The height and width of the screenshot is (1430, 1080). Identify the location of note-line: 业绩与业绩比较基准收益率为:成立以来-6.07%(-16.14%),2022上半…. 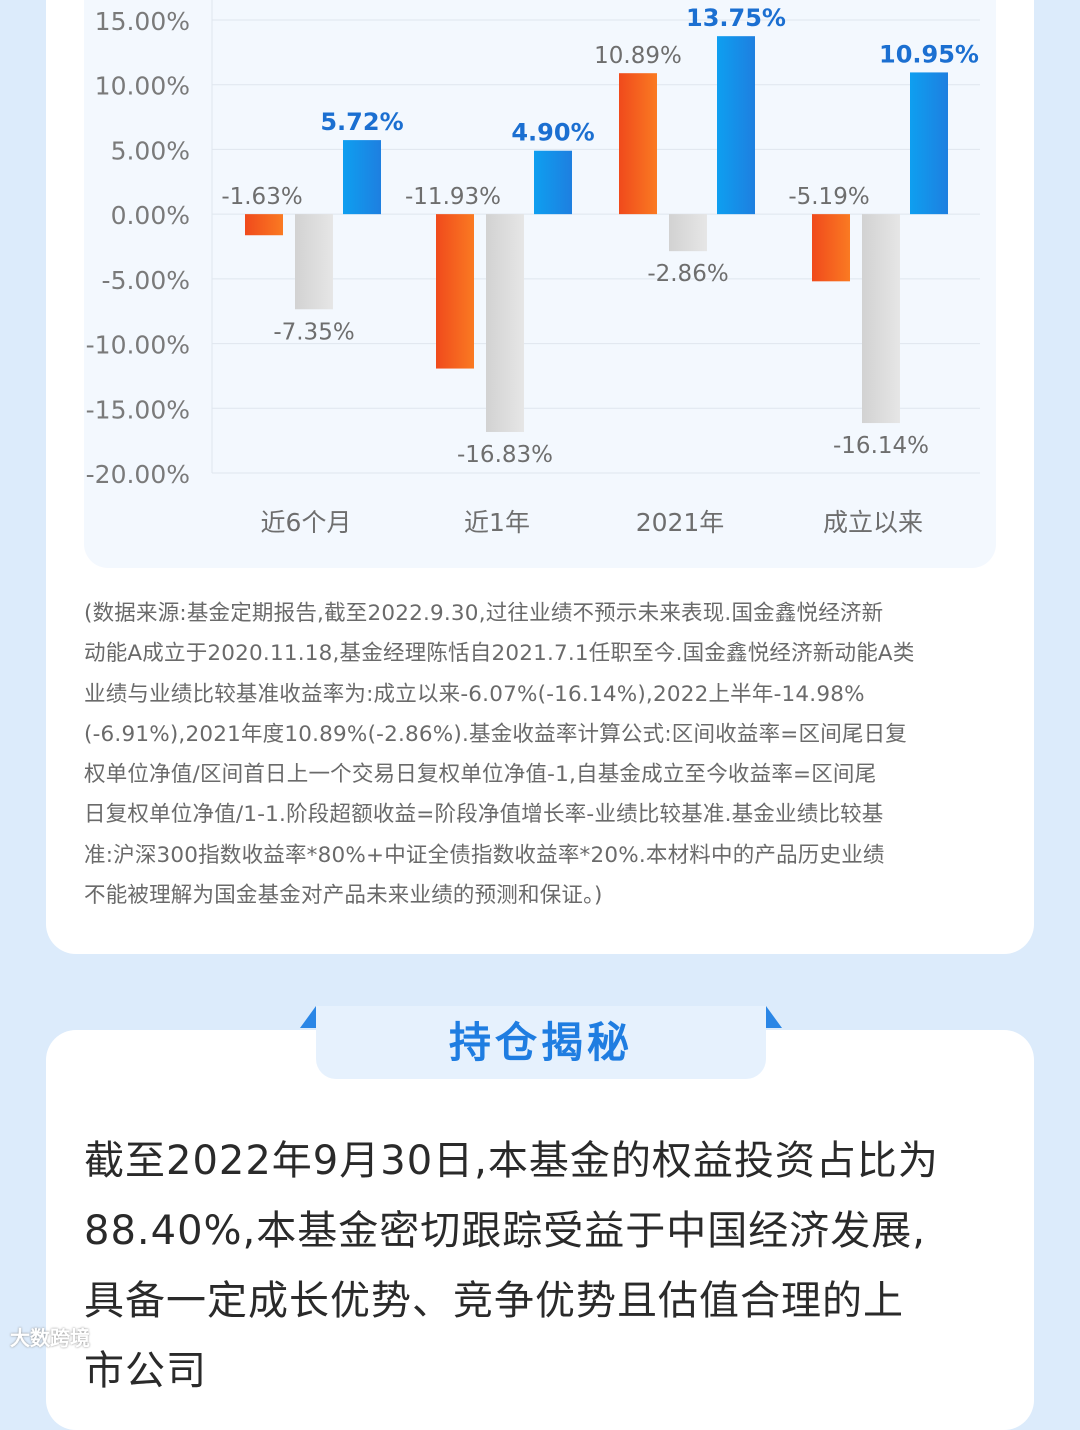
(474, 694).